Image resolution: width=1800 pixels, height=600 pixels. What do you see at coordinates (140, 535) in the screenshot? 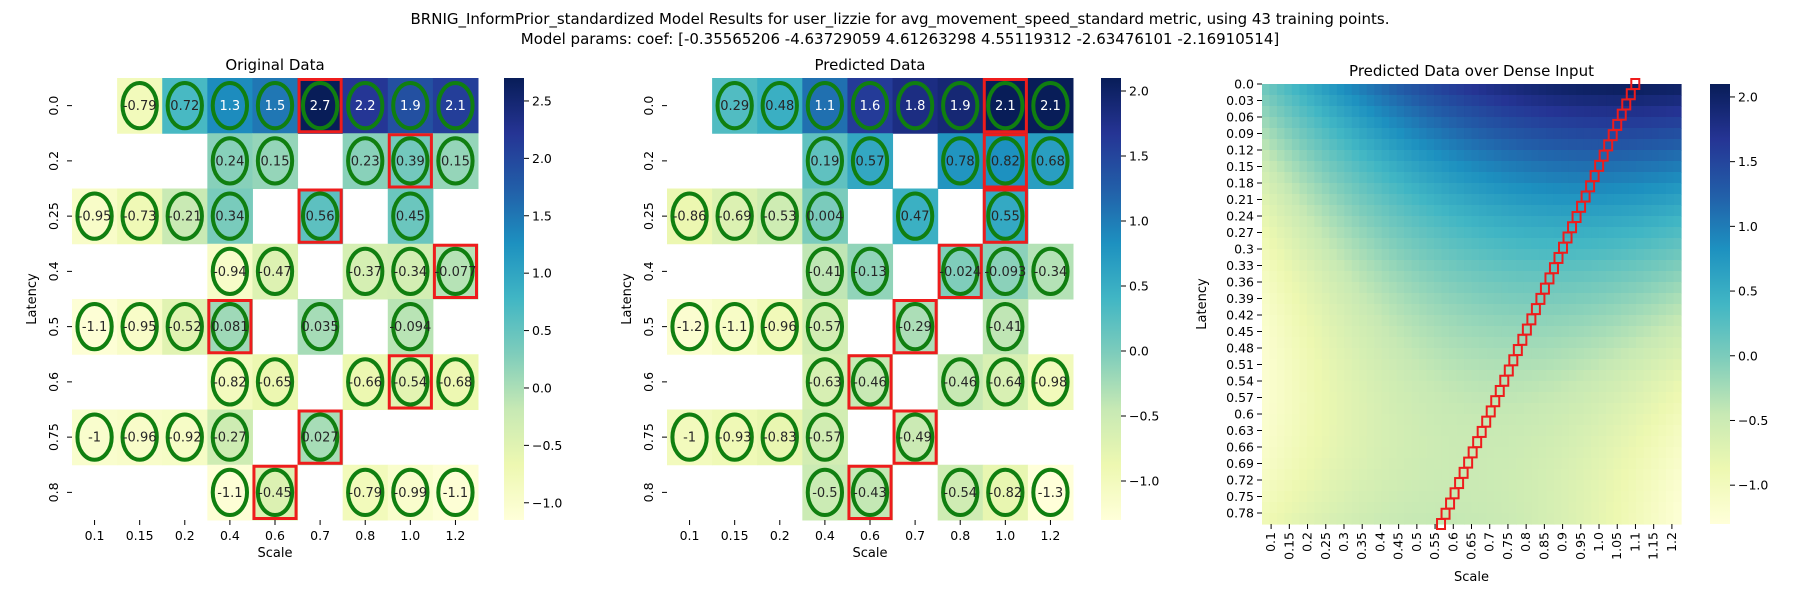
I see `x-tick-label: 0.15` at bounding box center [140, 535].